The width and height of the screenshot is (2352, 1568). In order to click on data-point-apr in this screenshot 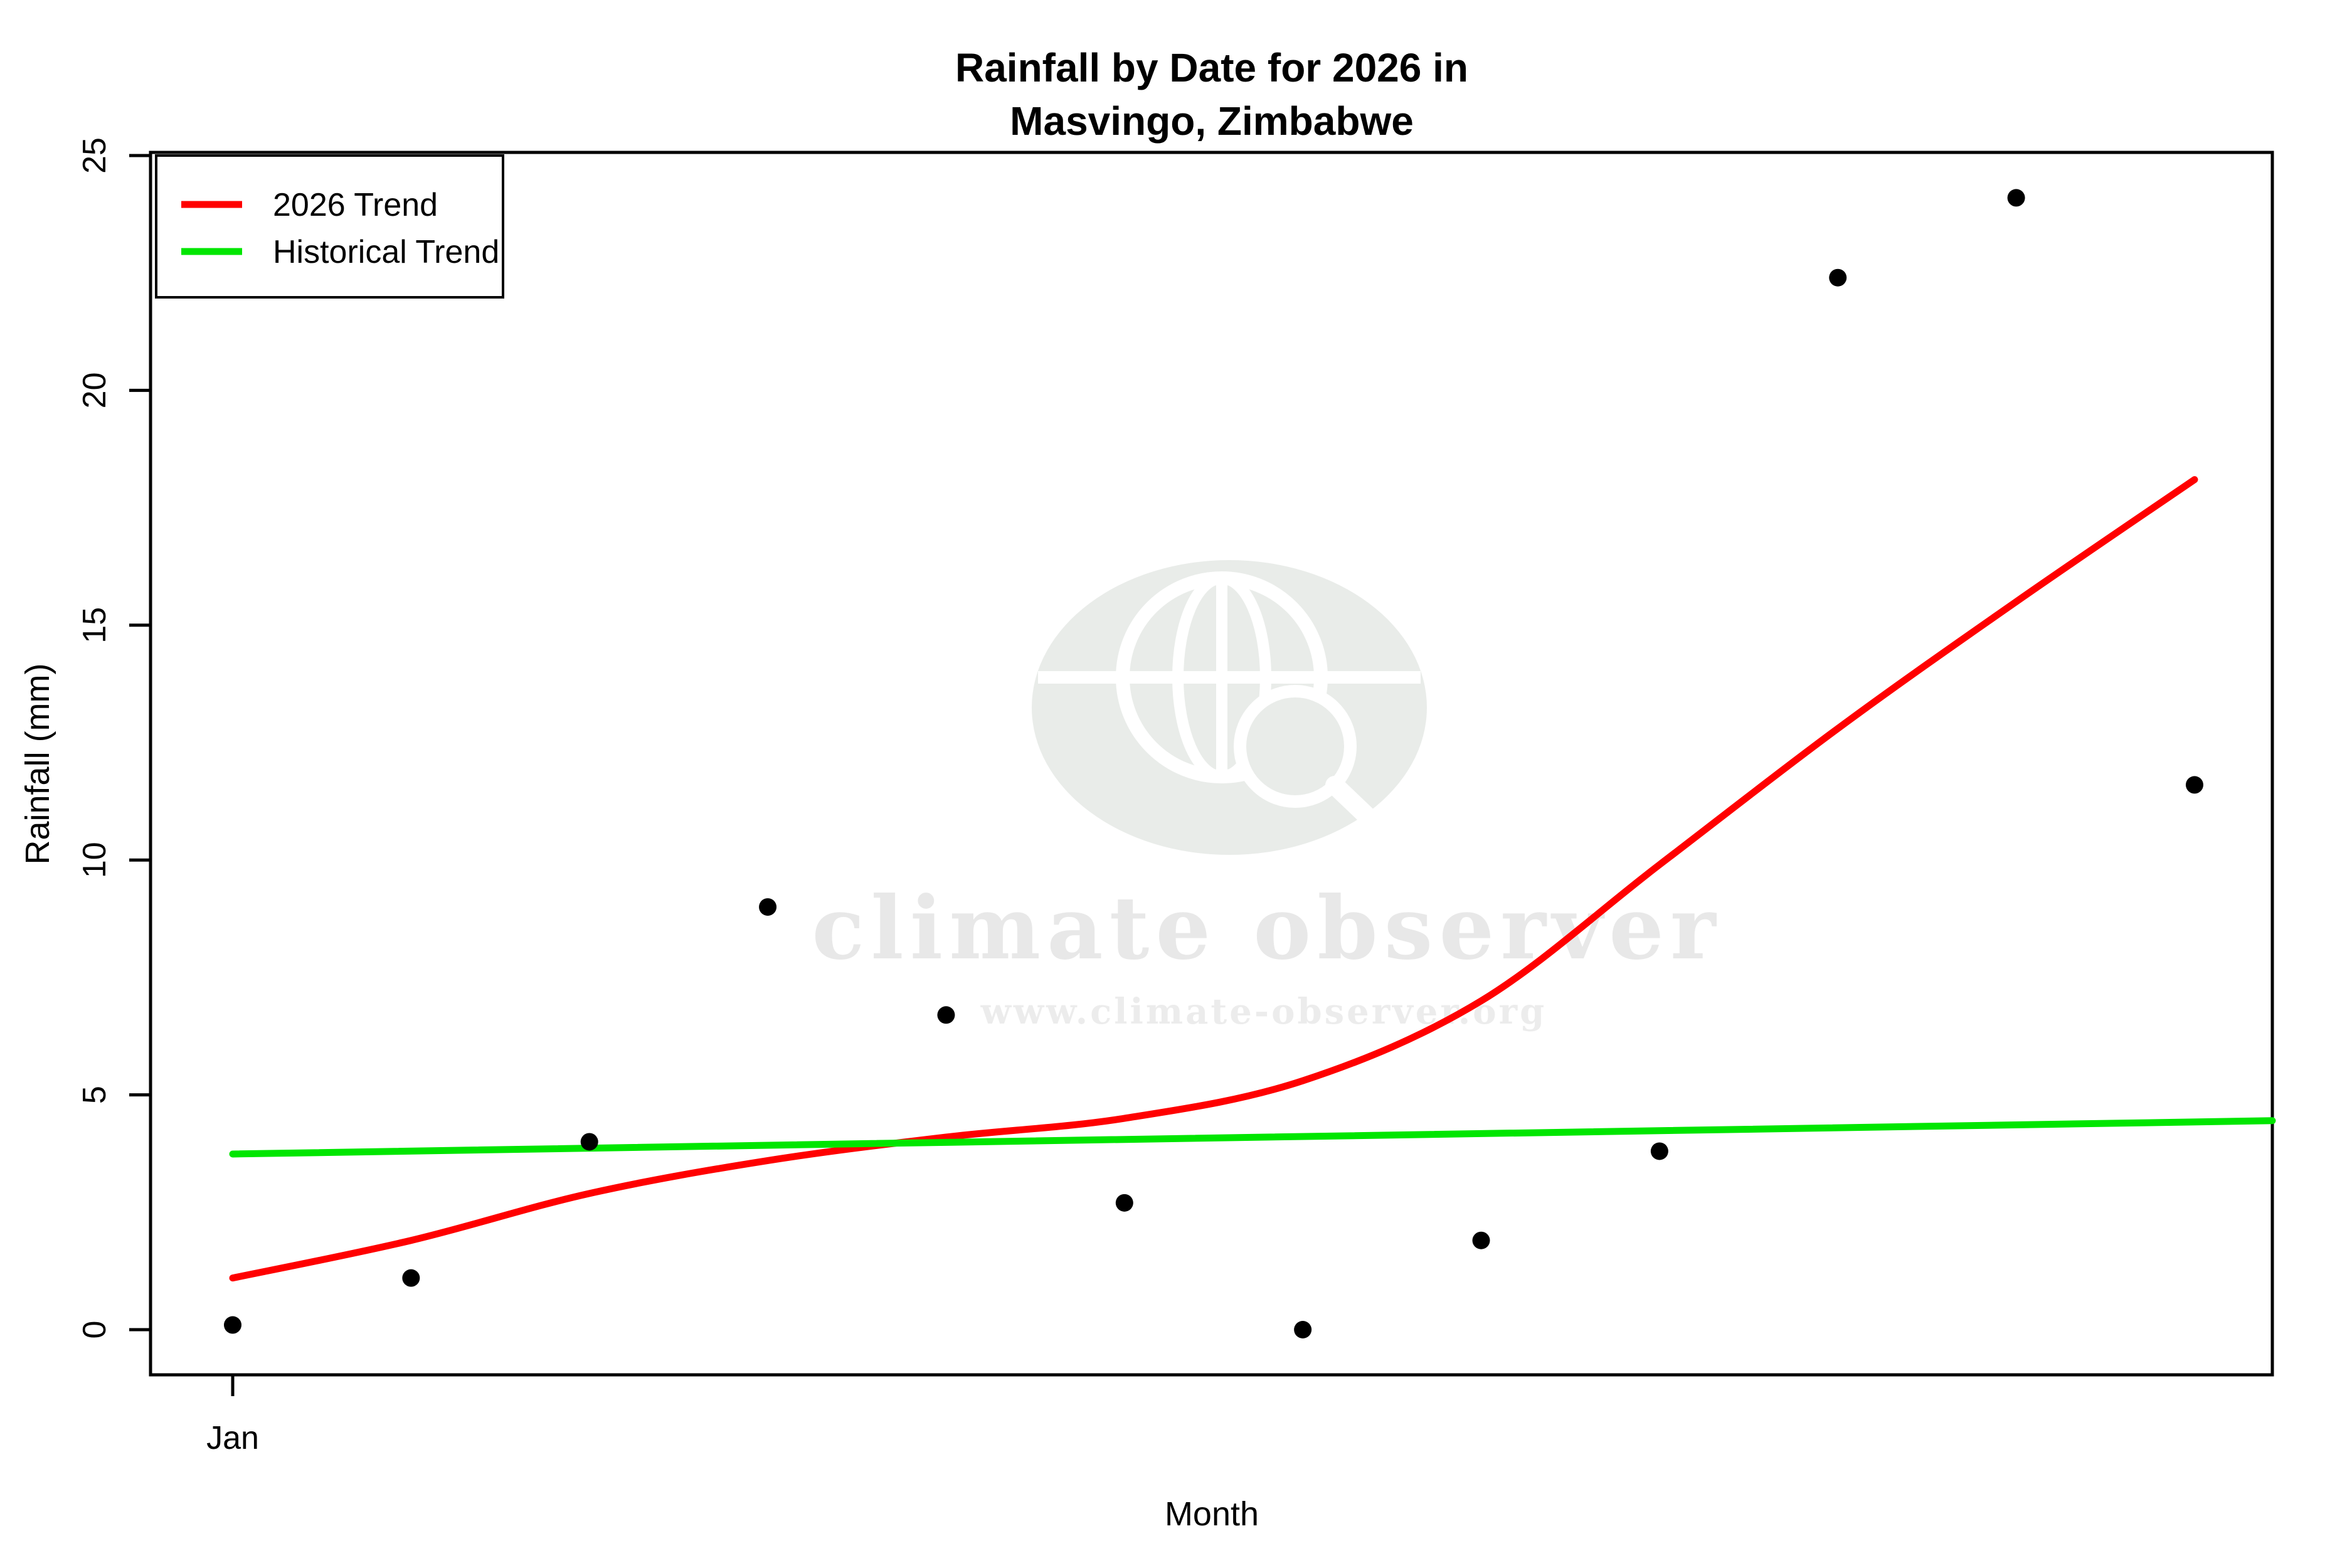, I will do `click(768, 907)`.